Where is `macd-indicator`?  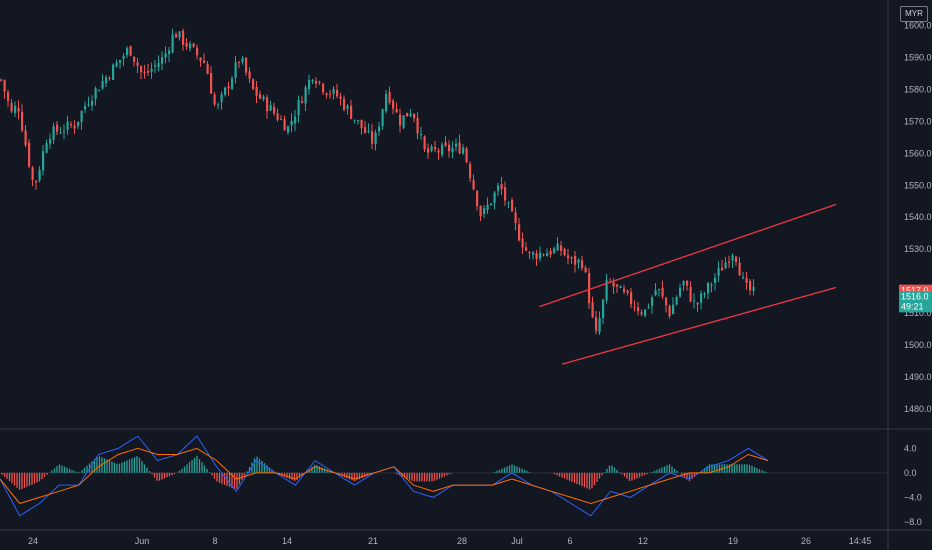 macd-indicator is located at coordinates (444, 476).